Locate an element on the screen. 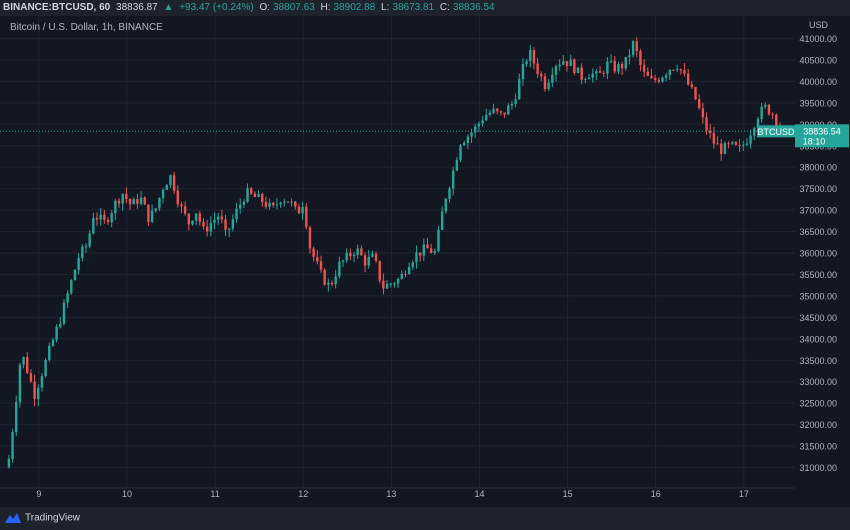  price-tick-label: 33500.00 is located at coordinates (818, 361).